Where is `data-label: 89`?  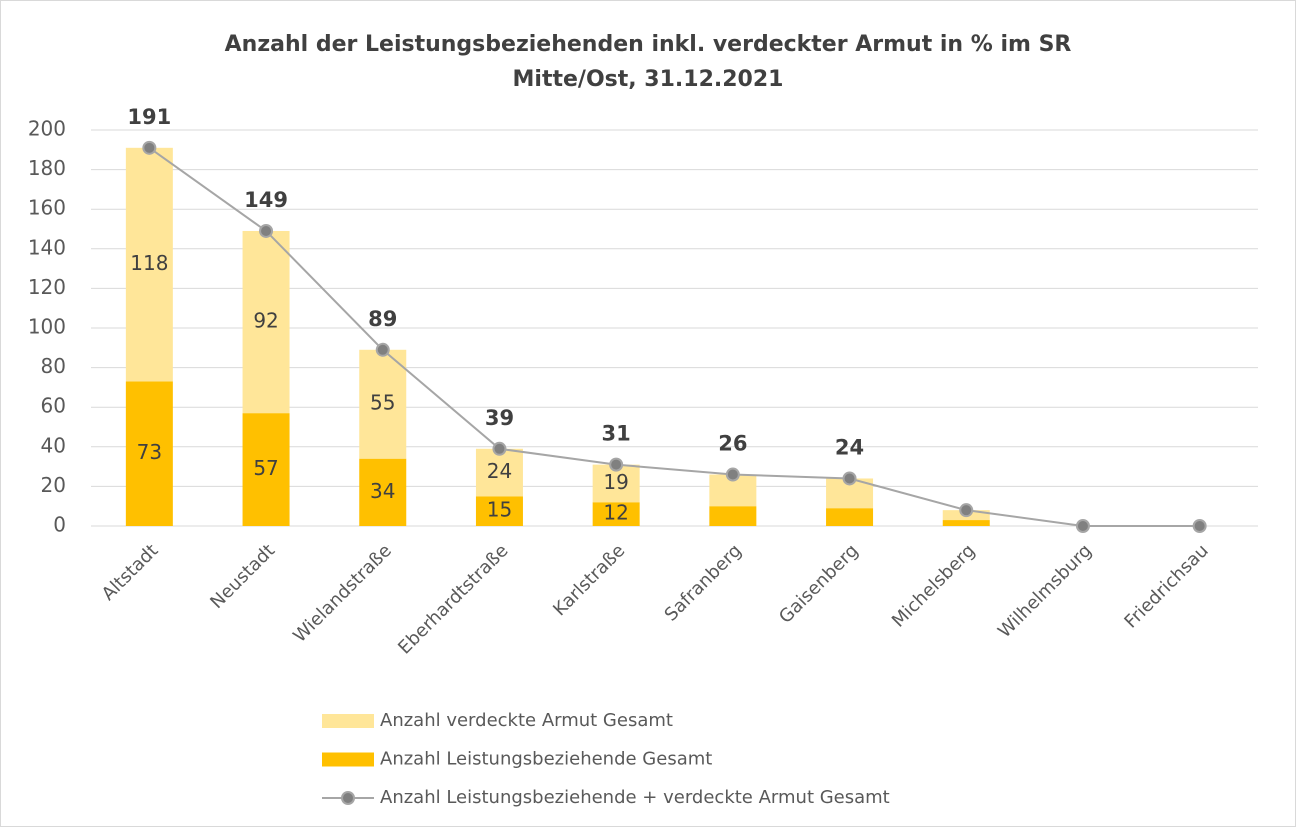 data-label: 89 is located at coordinates (382, 319).